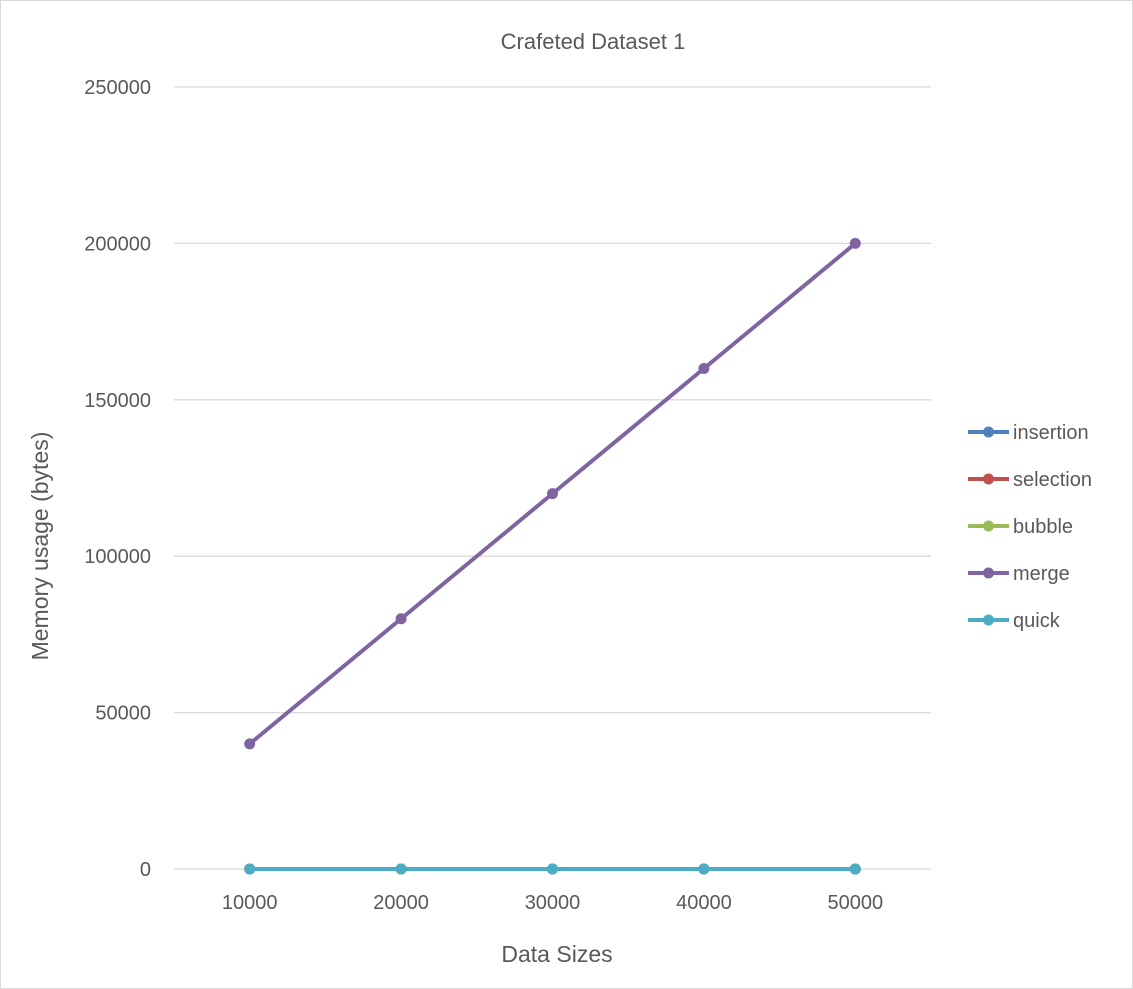 The image size is (1133, 989). What do you see at coordinates (40, 546) in the screenshot?
I see `y-axis-label: Memory usage (bytes)` at bounding box center [40, 546].